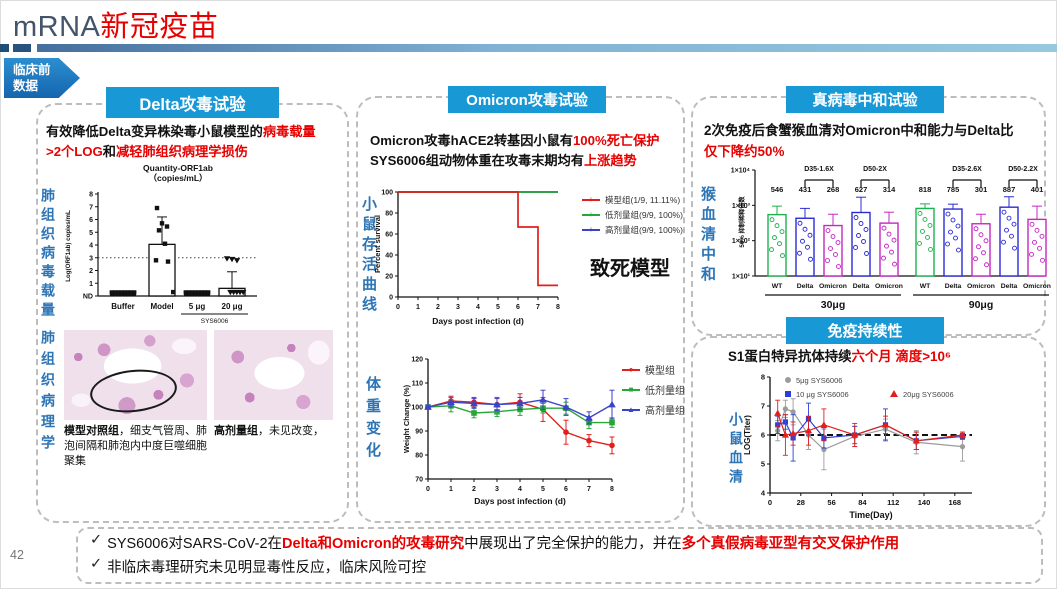 The image size is (1057, 589). What do you see at coordinates (123, 306) in the screenshot?
I see `svg-text: Buffer` at bounding box center [123, 306].